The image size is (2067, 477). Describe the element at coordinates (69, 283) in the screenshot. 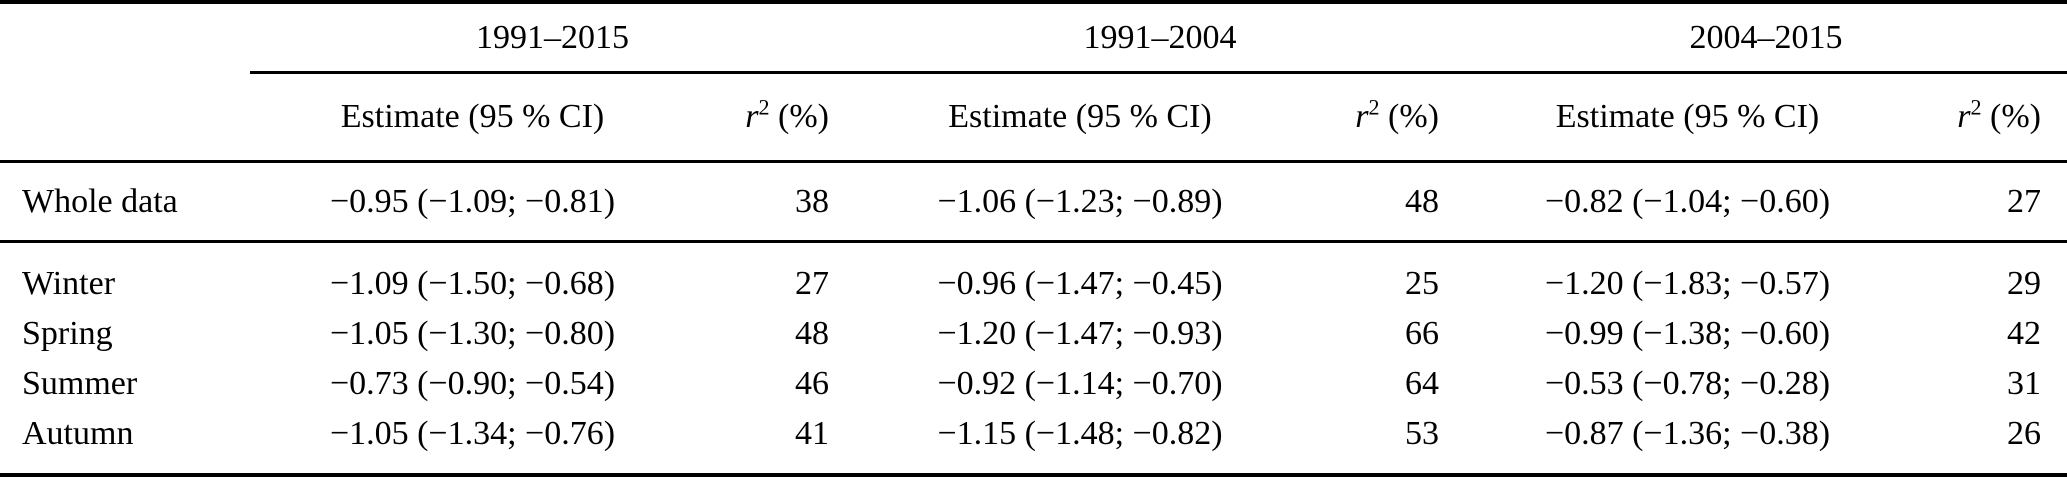

I see `row-label: Winter` at that location.